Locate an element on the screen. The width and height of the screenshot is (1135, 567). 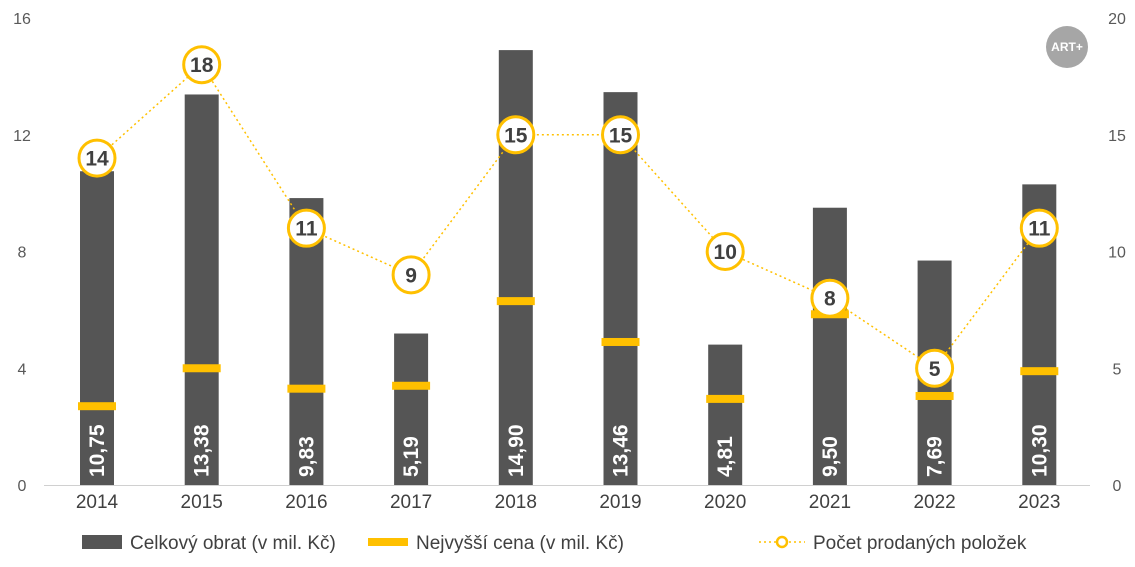
legend-swatch-circle is located at coordinates (782, 542).